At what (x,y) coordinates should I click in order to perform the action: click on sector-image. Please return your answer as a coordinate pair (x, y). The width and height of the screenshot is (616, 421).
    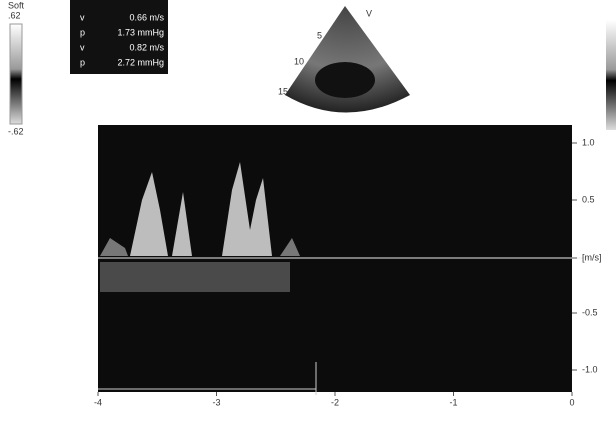
    Looking at the image, I should click on (347, 59).